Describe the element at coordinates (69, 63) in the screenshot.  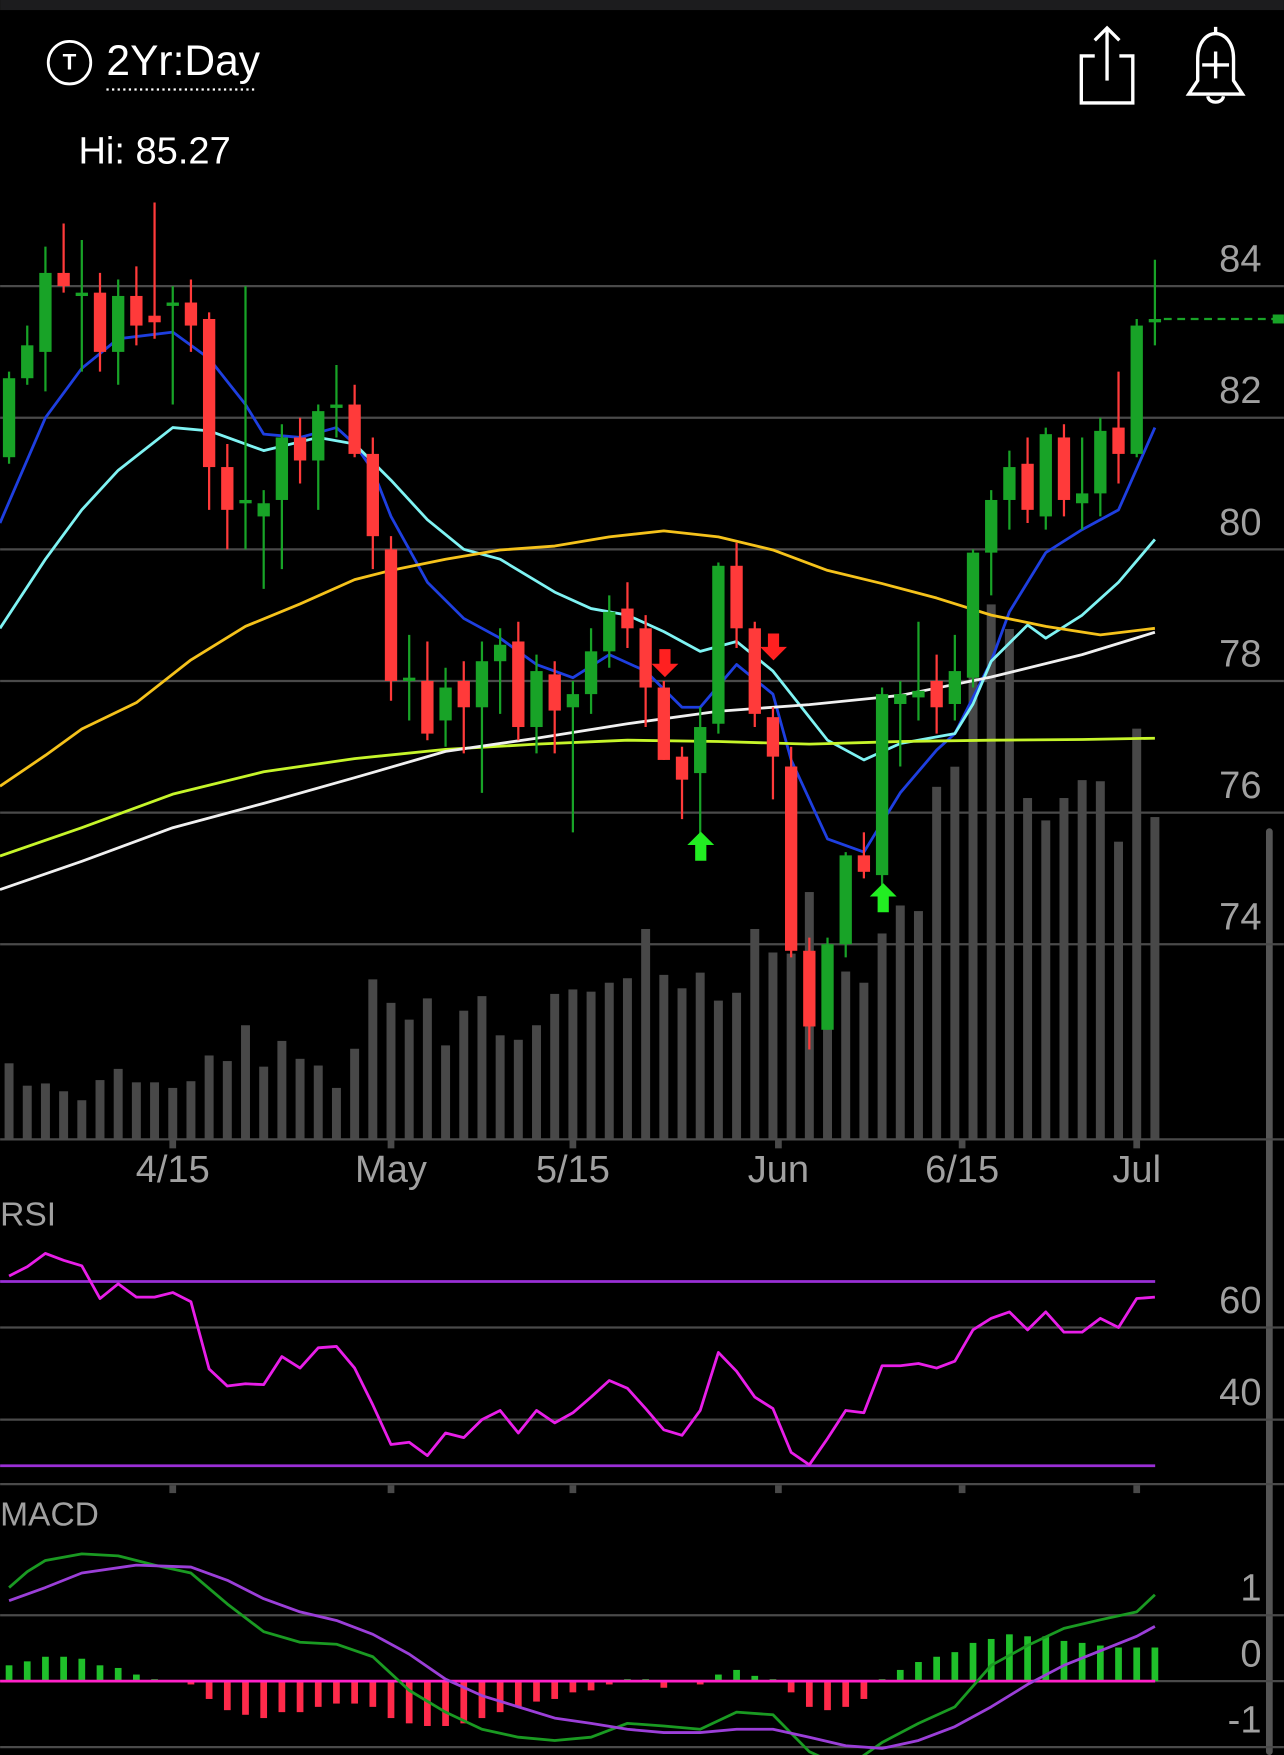
I see `ticker-icon` at that location.